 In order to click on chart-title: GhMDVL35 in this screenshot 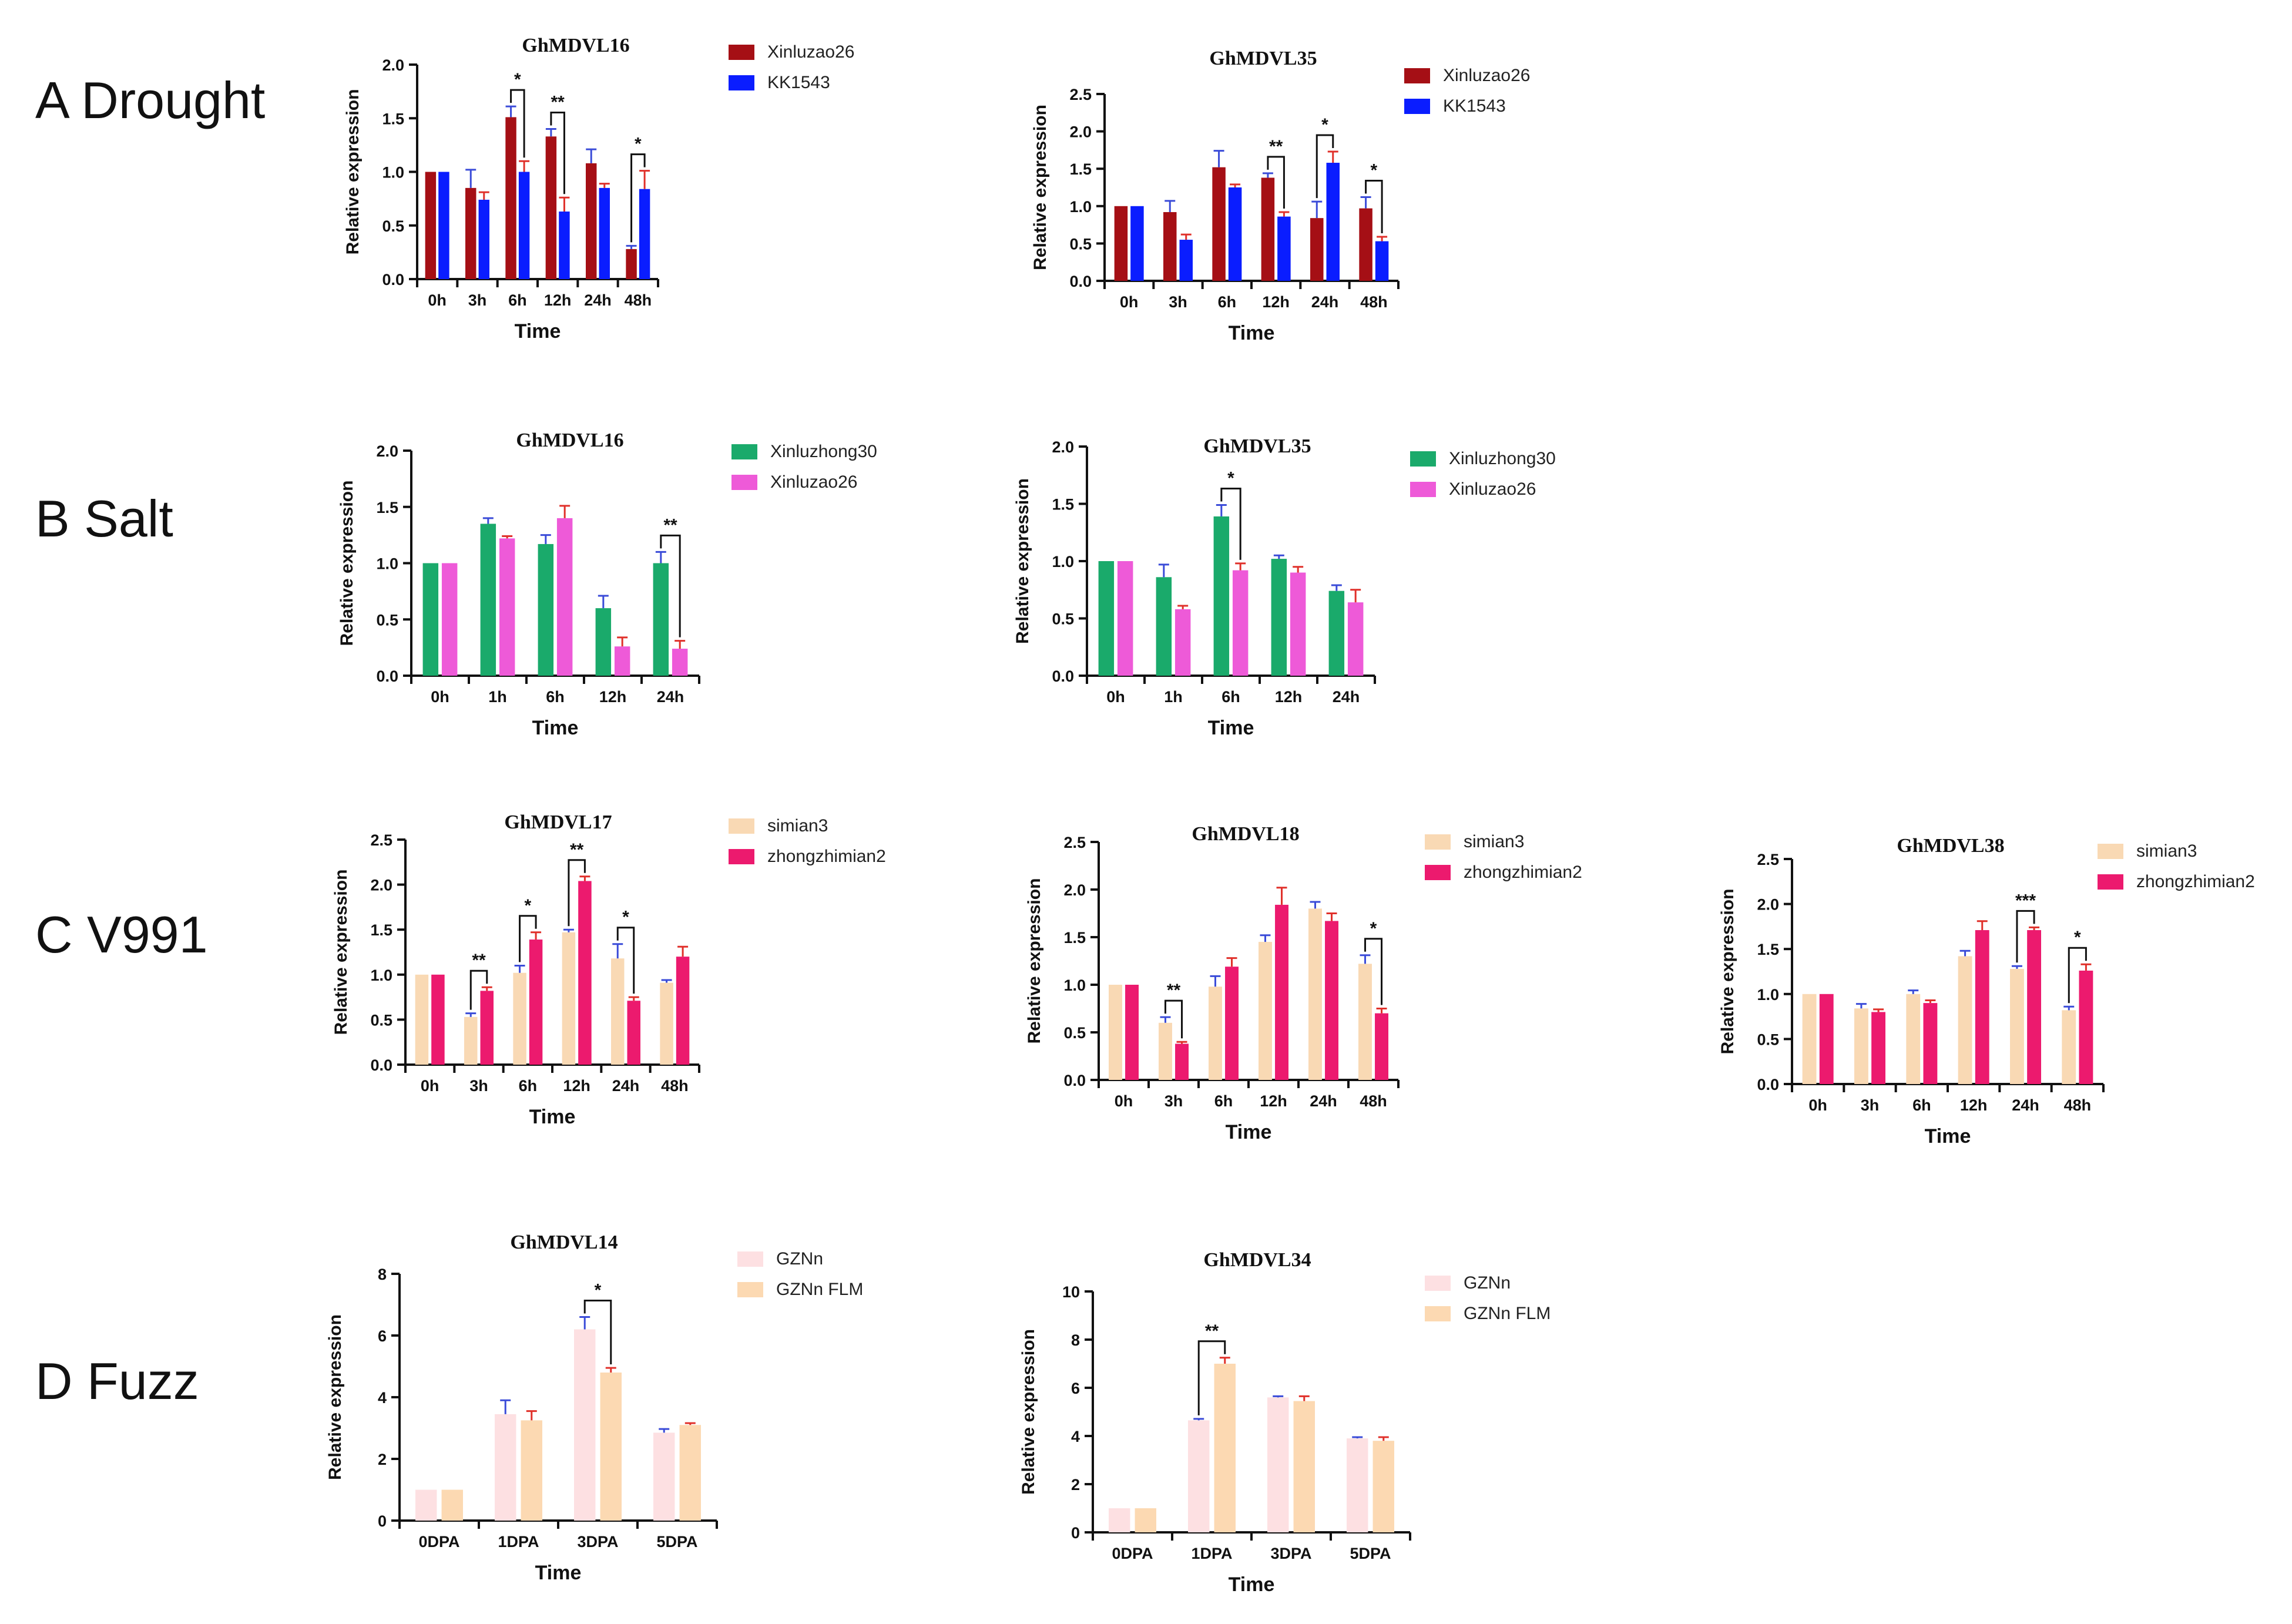, I will do `click(1257, 446)`.